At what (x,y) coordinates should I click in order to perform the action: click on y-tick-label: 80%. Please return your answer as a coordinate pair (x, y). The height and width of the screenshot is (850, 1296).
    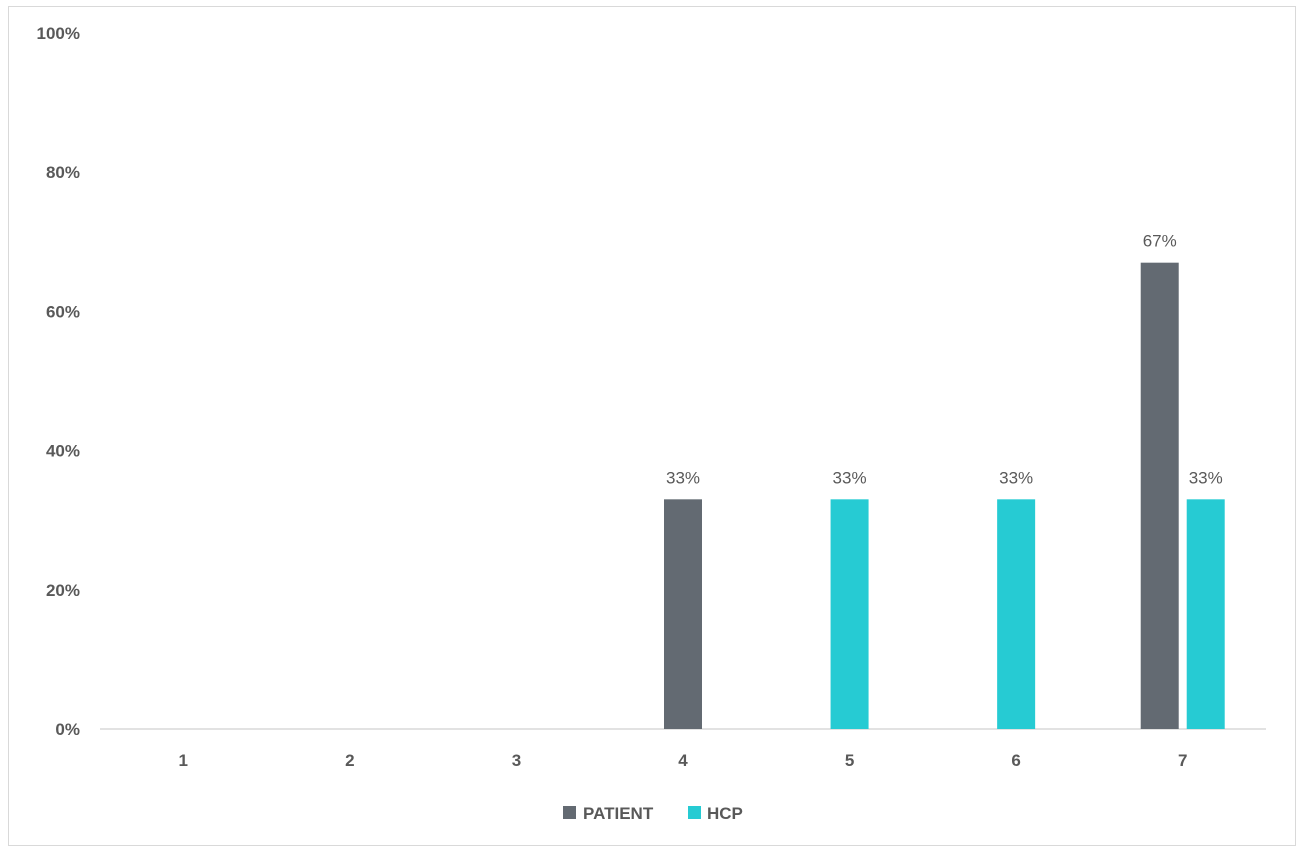
    Looking at the image, I should click on (63, 172).